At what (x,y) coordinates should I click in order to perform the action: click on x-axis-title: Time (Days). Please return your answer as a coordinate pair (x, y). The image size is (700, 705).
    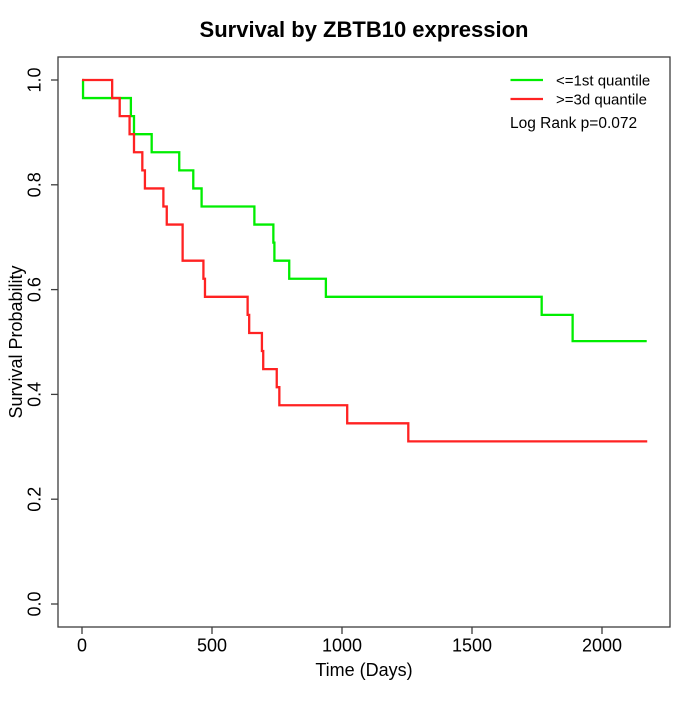
    Looking at the image, I should click on (363, 670).